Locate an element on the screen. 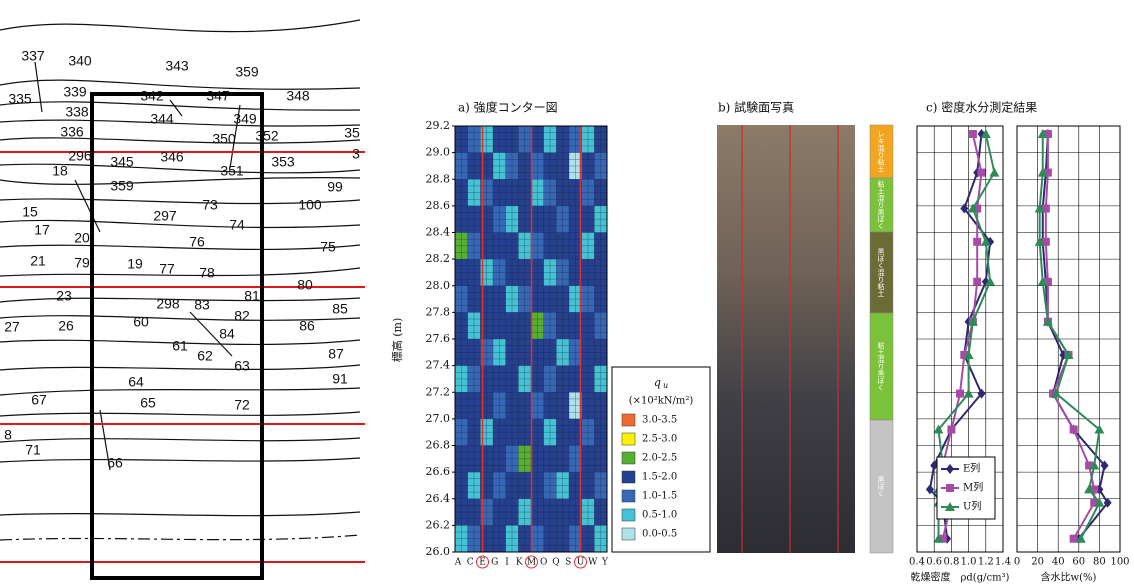 Image resolution: width=1134 pixels, height=586 pixels. x-tick-label: 1.4 is located at coordinates (1003, 562).